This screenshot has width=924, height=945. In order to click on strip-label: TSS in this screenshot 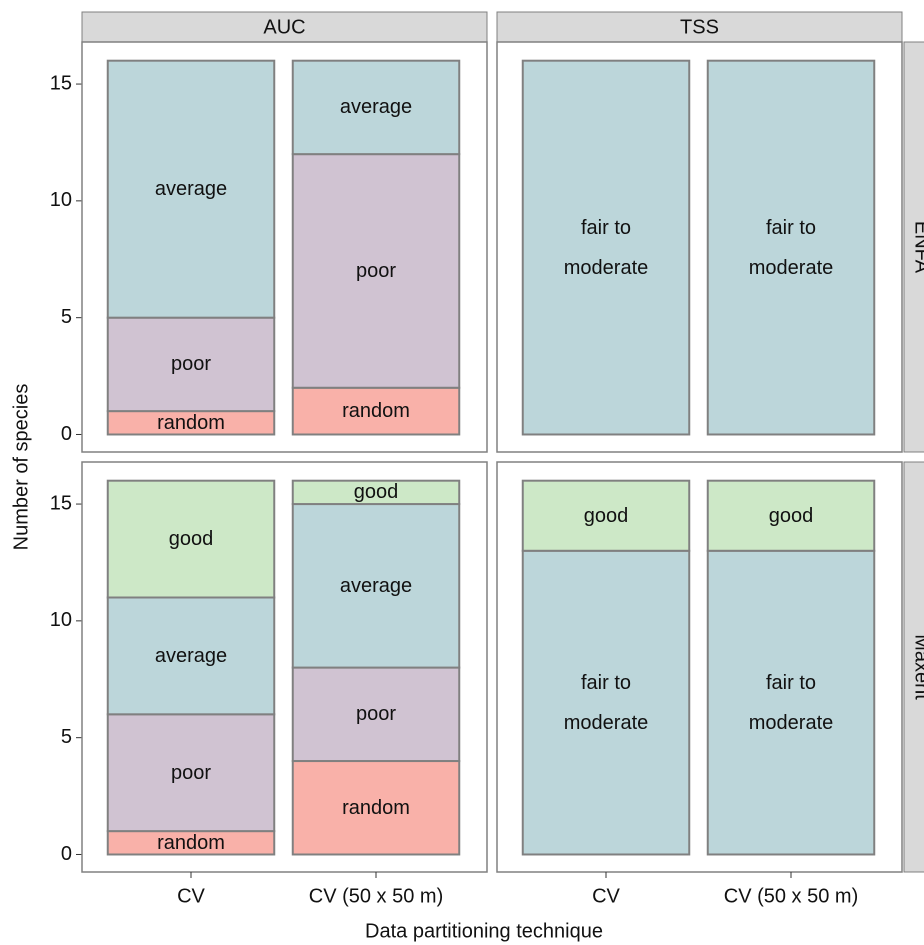, I will do `click(699, 27)`.